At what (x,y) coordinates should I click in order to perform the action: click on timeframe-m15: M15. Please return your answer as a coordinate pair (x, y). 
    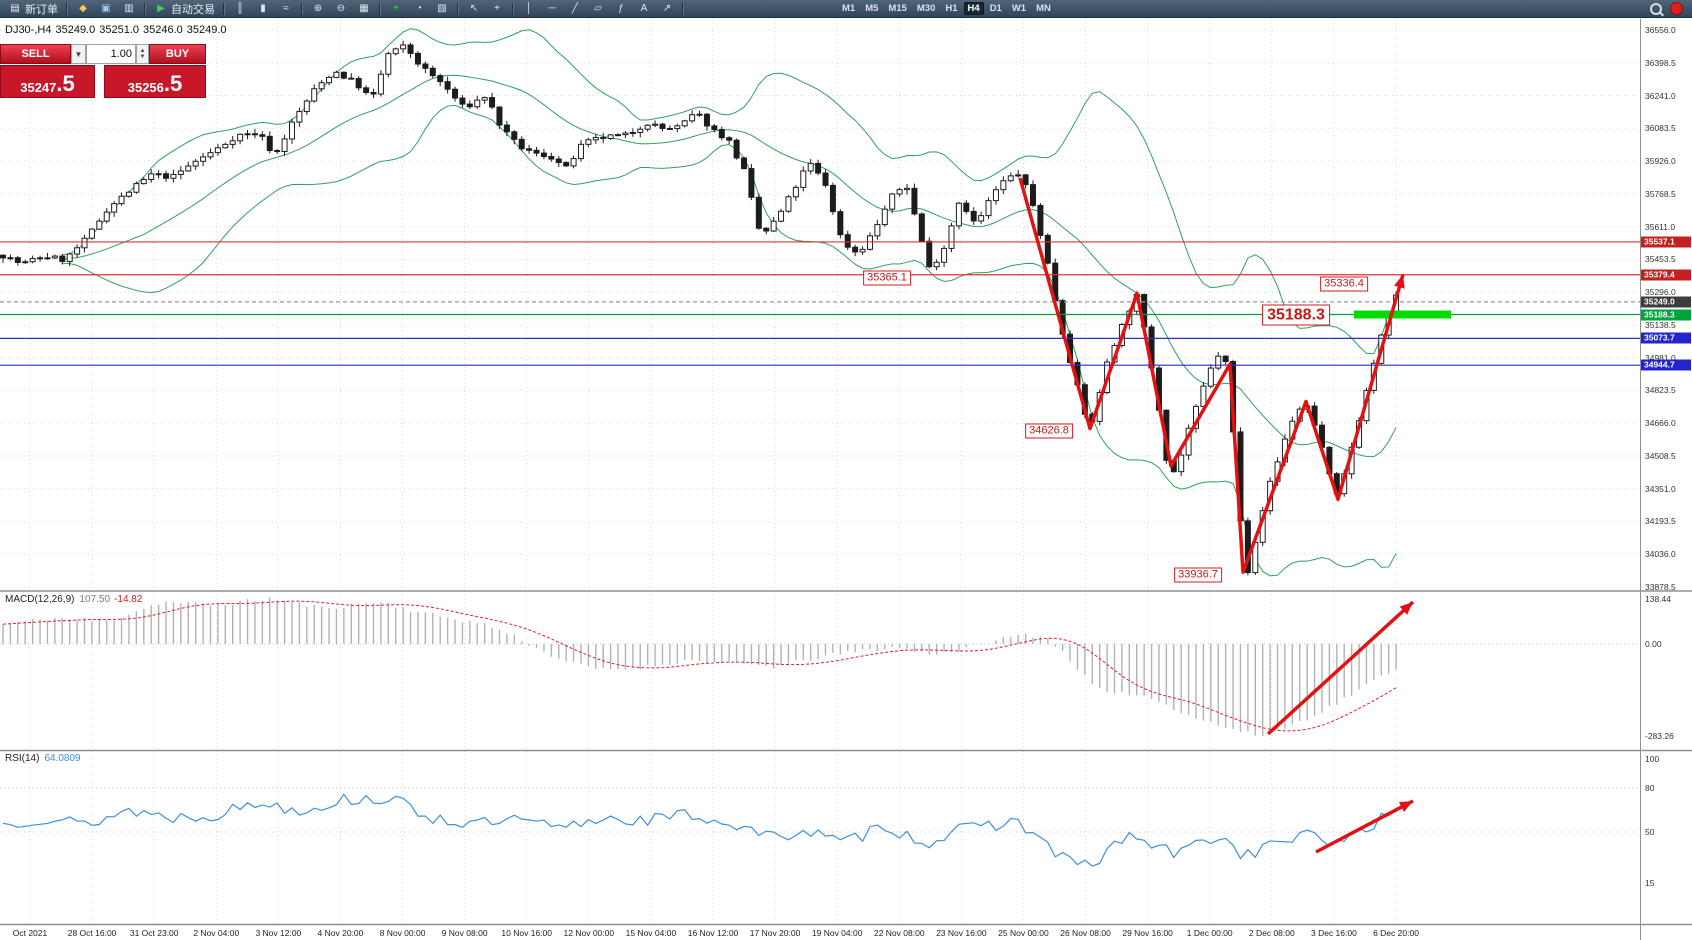
    Looking at the image, I should click on (897, 8).